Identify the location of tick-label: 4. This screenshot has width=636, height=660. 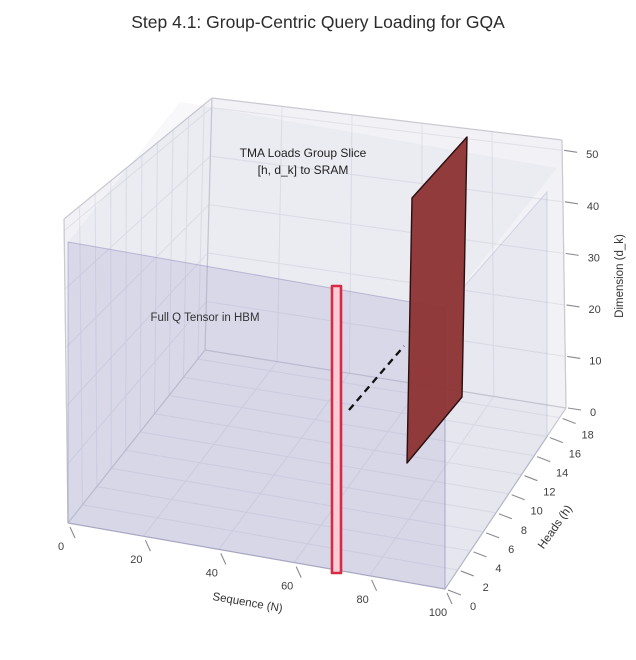
(498, 569).